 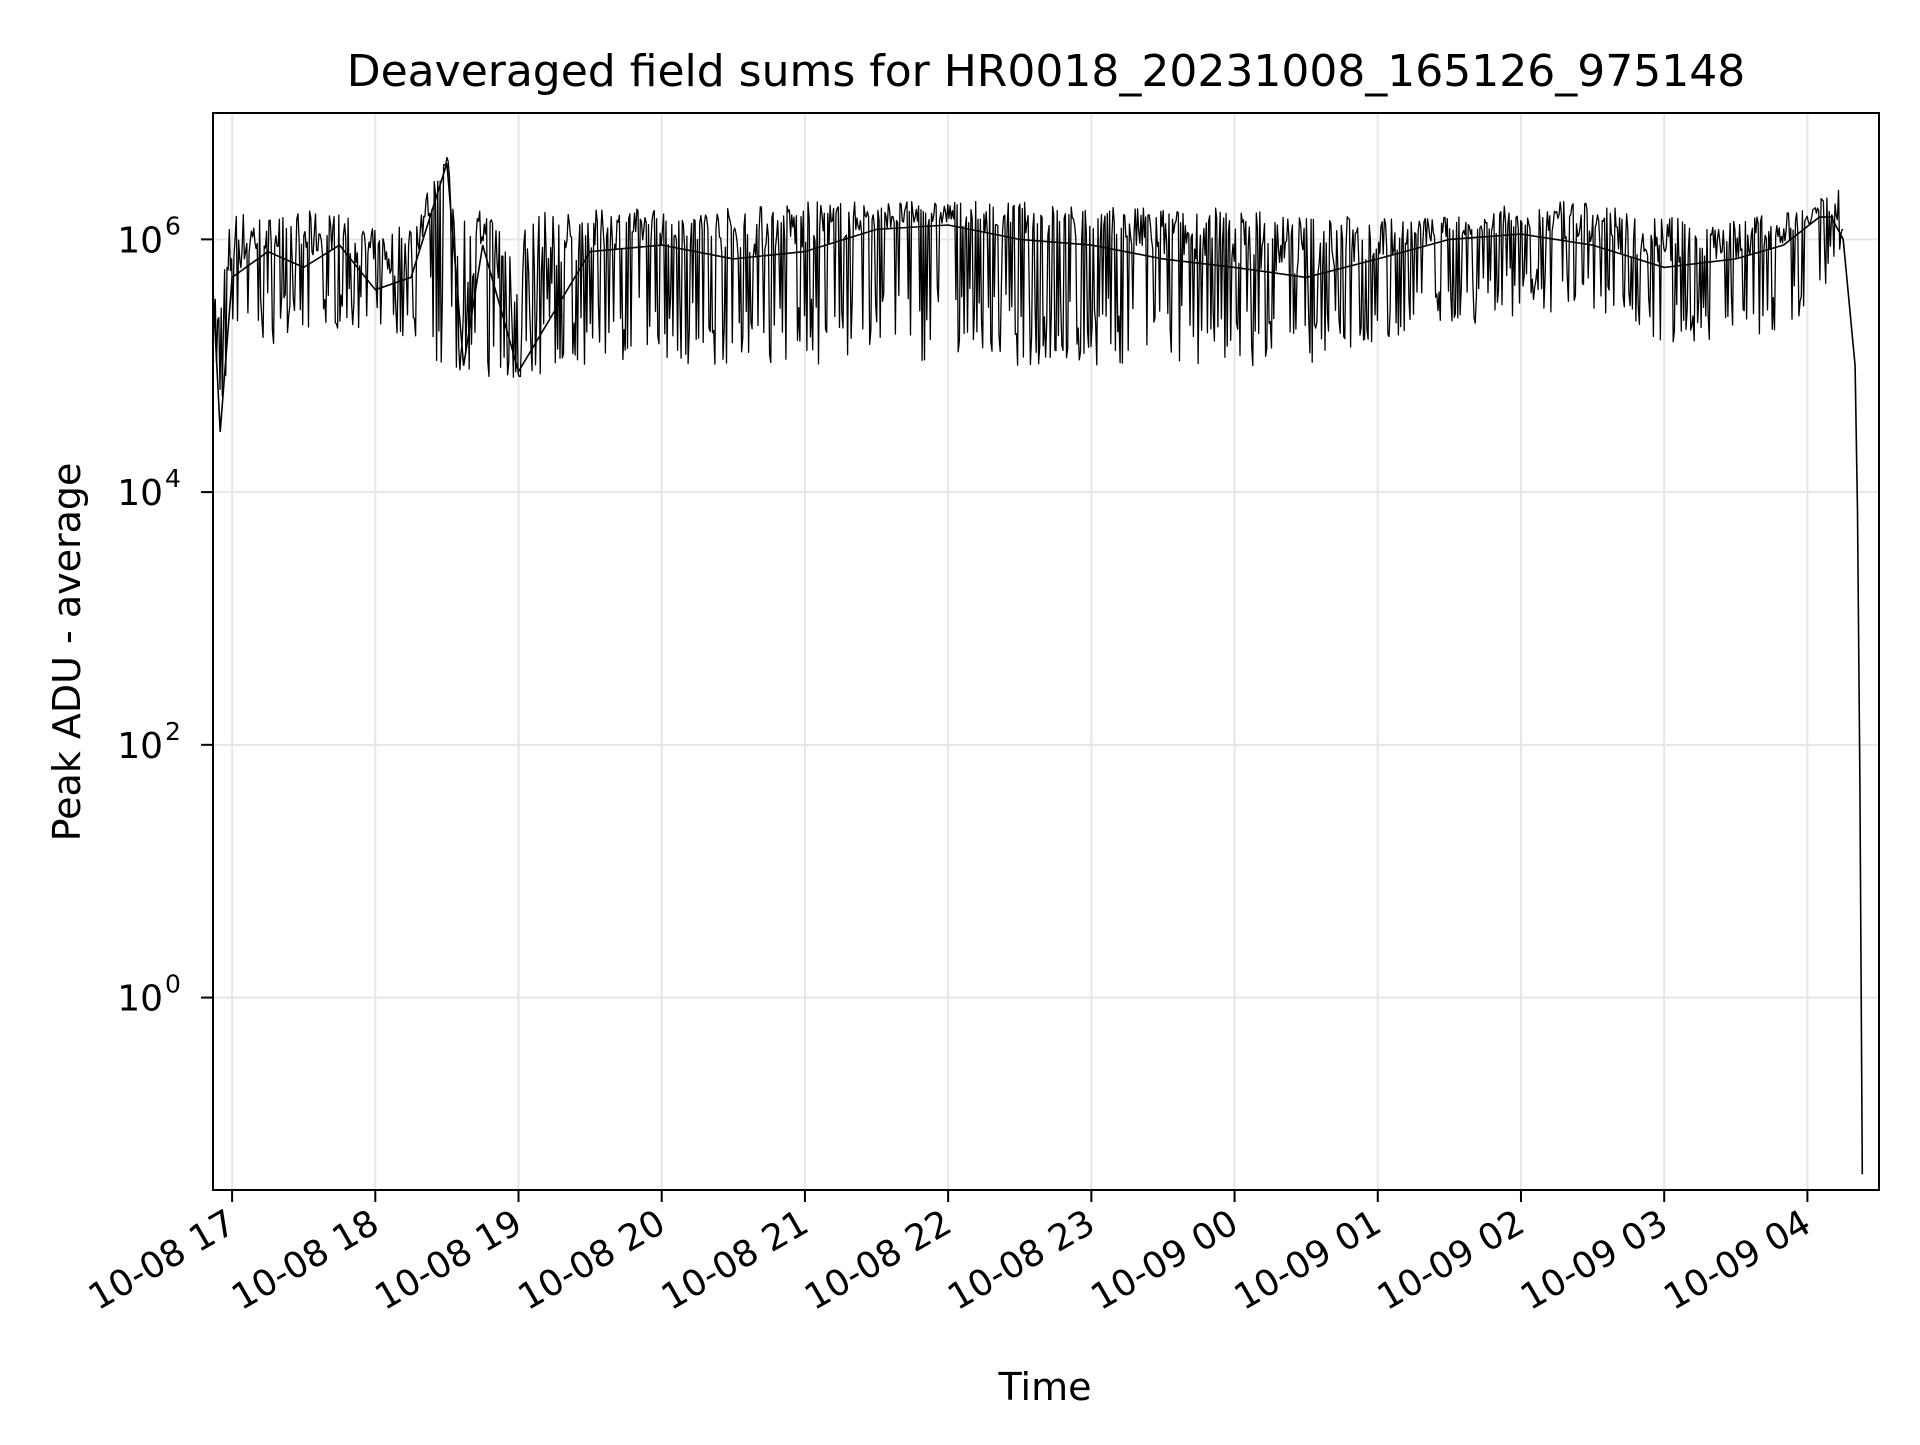 What do you see at coordinates (173, 225) in the screenshot?
I see `y-tick-exponent: 6` at bounding box center [173, 225].